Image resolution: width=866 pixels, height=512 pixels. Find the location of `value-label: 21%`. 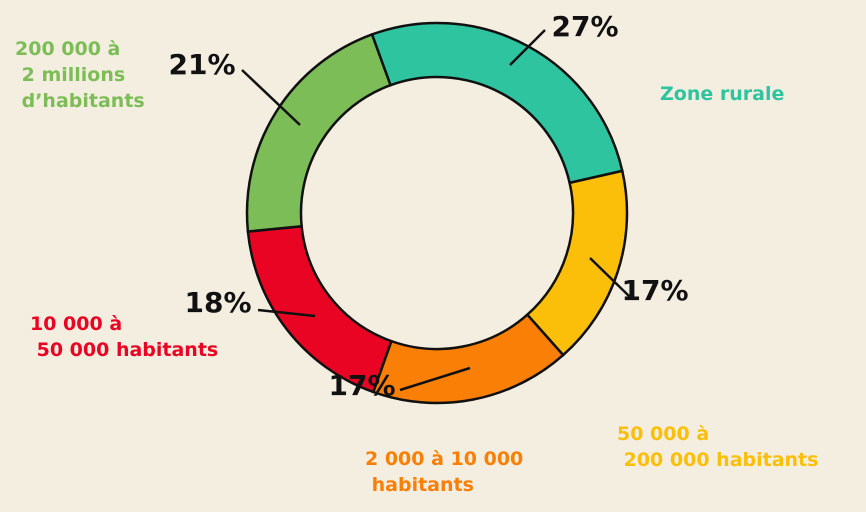

value-label: 21% is located at coordinates (201, 64).